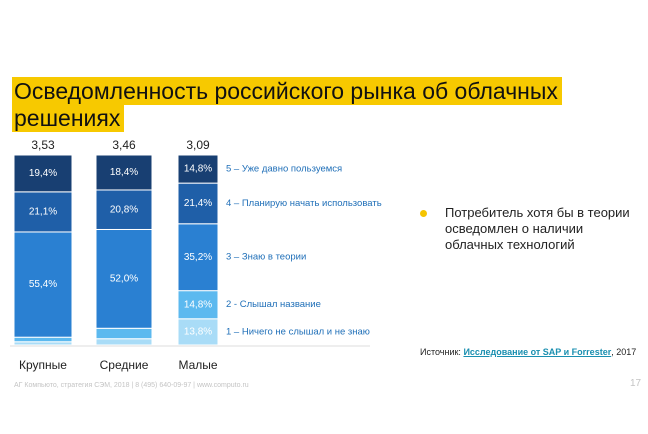  I want to click on bullet-dot, so click(423, 213).